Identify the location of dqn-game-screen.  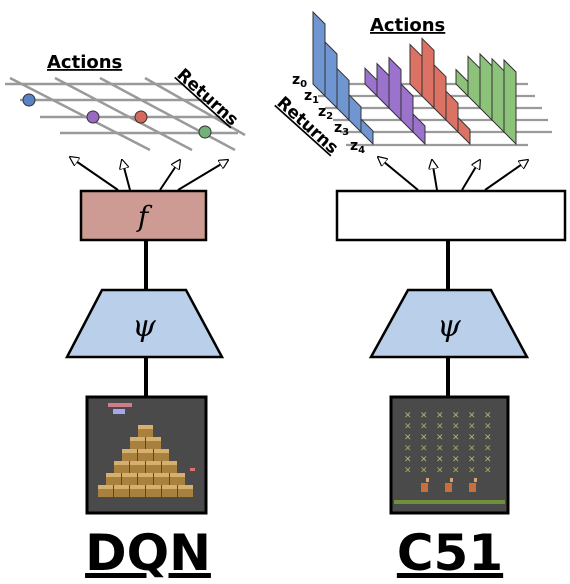
(146, 455).